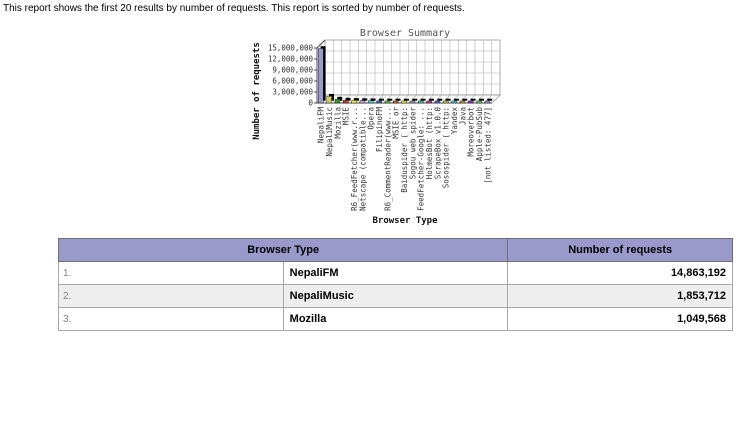 The image size is (750, 435). What do you see at coordinates (396, 123) in the screenshot?
I see `x-tick-label: MSIE or` at bounding box center [396, 123].